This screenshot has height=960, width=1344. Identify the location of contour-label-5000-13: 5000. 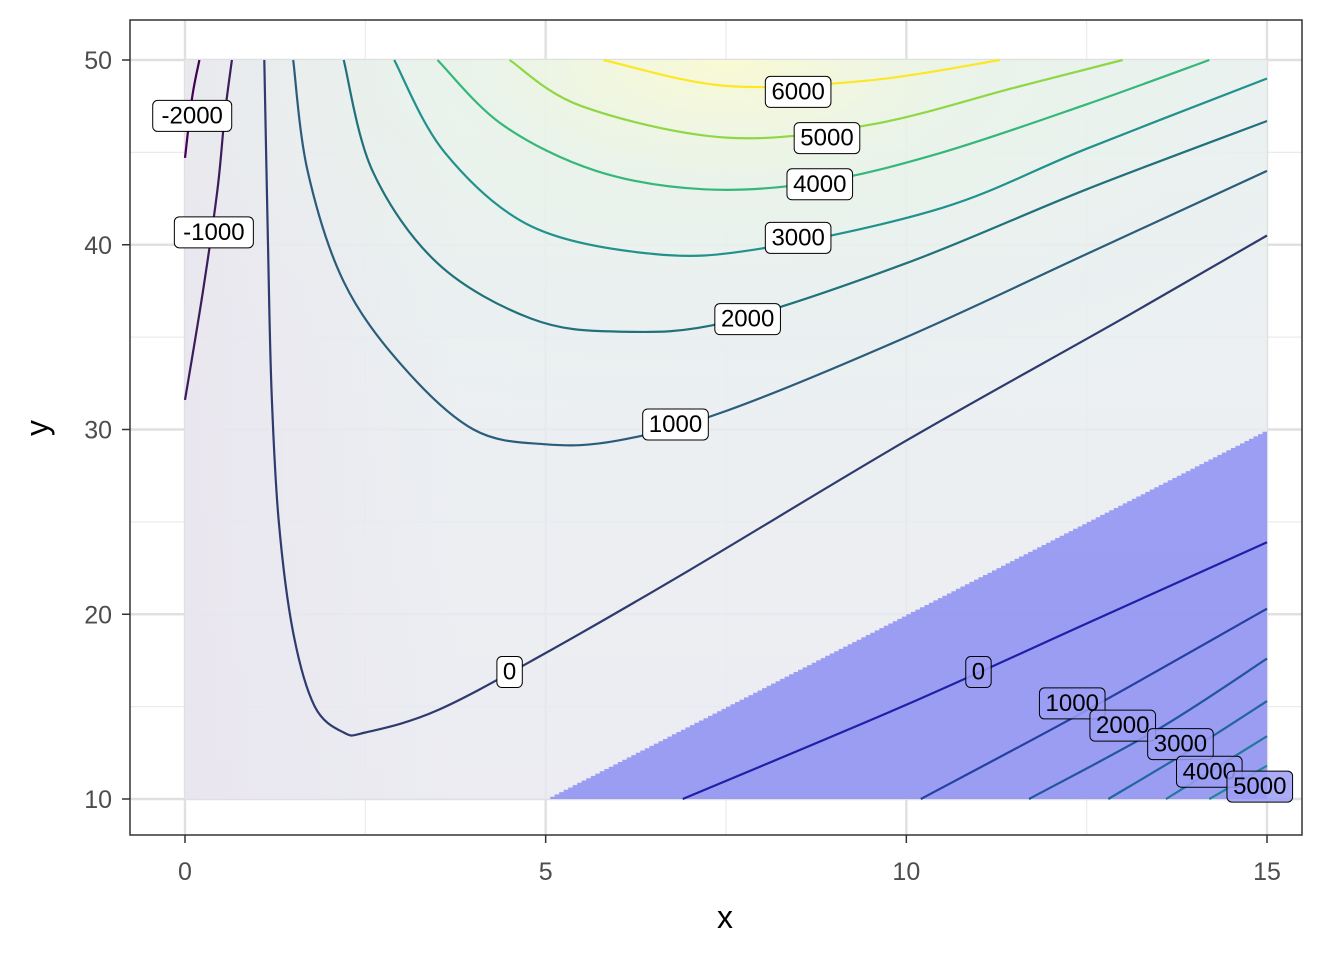
(1260, 786).